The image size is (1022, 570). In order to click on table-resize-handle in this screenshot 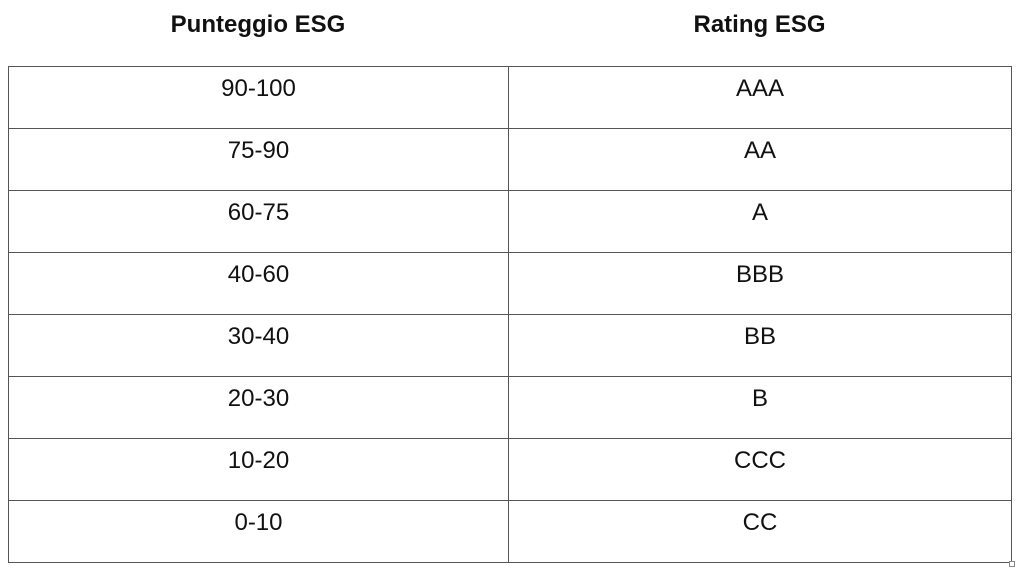, I will do `click(1012, 564)`.